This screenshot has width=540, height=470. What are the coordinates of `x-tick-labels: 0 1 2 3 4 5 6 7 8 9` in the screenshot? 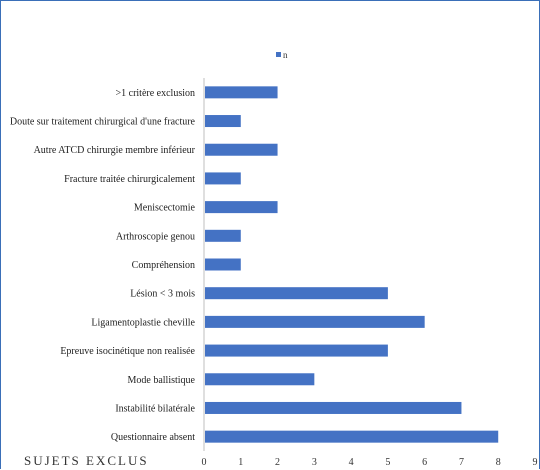 It's located at (370, 462).